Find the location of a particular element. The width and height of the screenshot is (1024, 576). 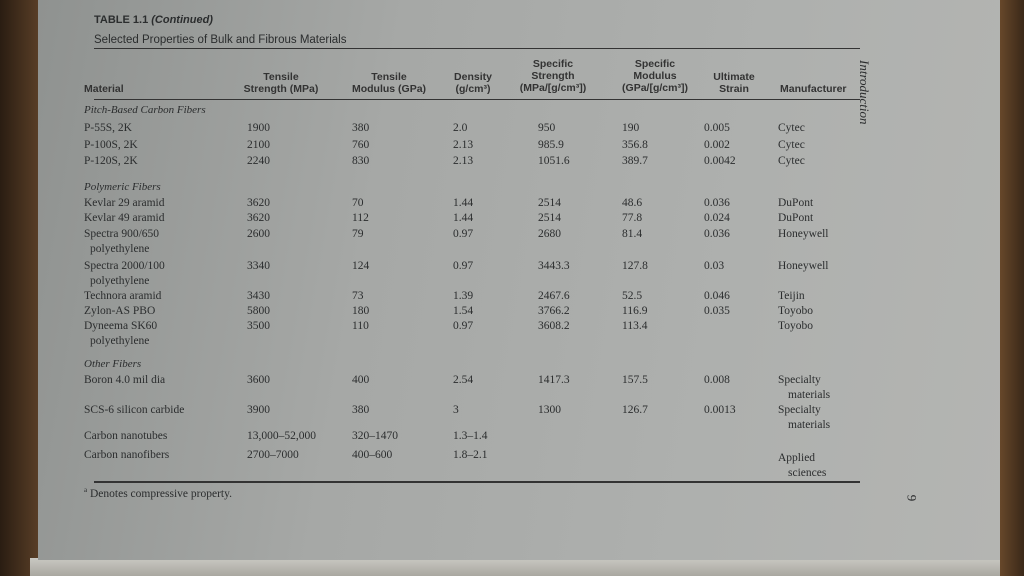

table-label: TABLE 1.1 (Continued) is located at coordinates (153, 20).